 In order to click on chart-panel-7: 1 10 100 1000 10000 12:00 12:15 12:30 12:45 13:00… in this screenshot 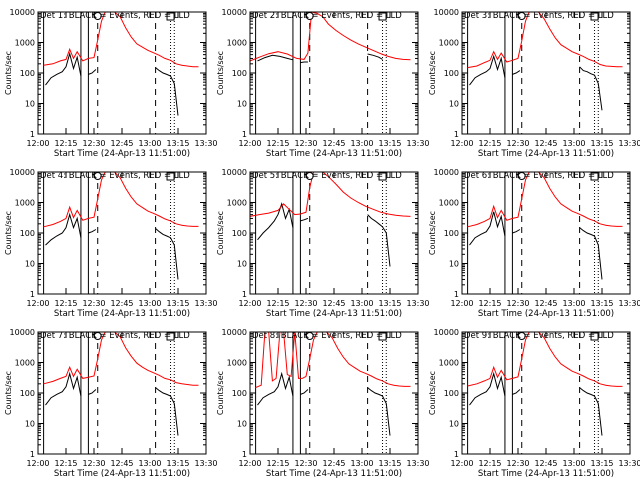, I will do `click(111, 403)`.